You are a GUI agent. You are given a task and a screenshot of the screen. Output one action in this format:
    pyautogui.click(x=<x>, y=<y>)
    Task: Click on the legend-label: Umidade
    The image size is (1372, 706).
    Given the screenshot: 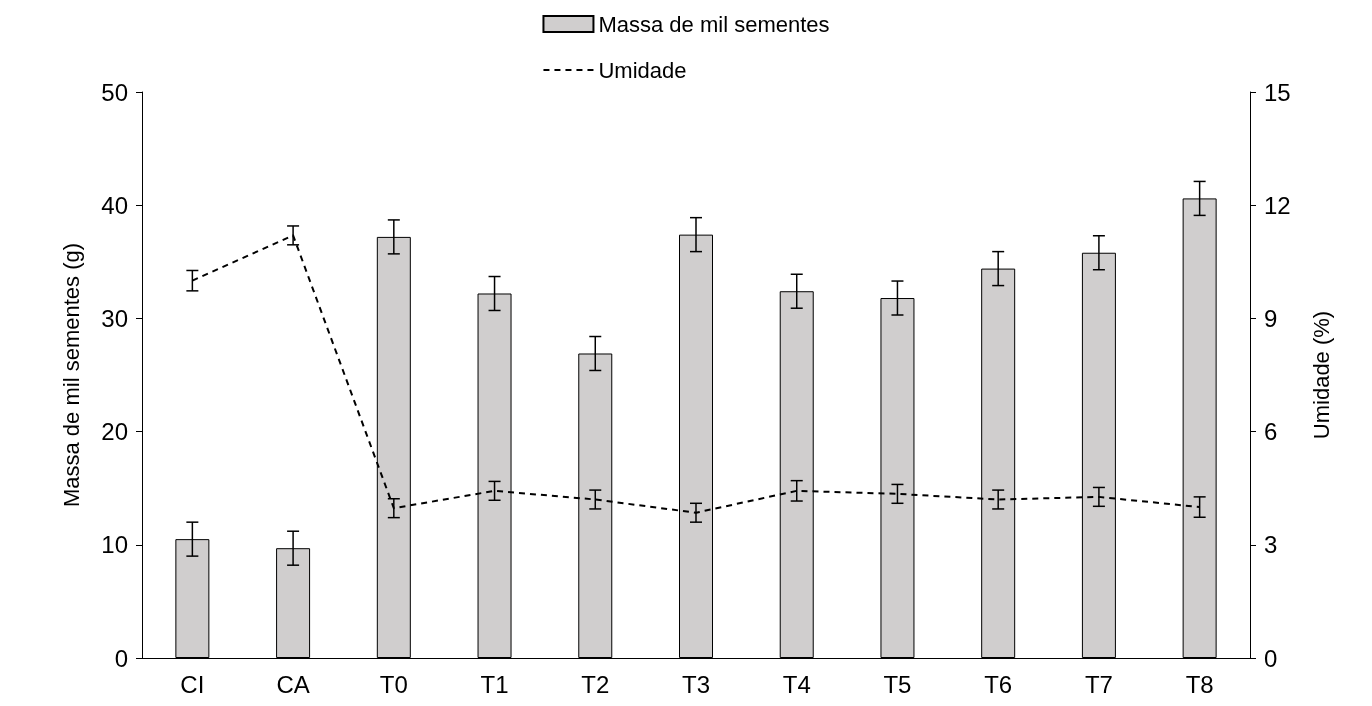 What is the action you would take?
    pyautogui.click(x=642, y=70)
    